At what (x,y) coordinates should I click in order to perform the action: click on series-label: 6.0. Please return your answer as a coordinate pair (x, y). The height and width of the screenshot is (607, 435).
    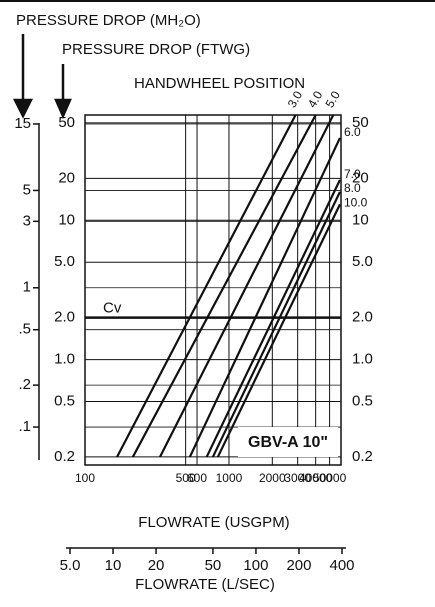
    Looking at the image, I should click on (352, 132).